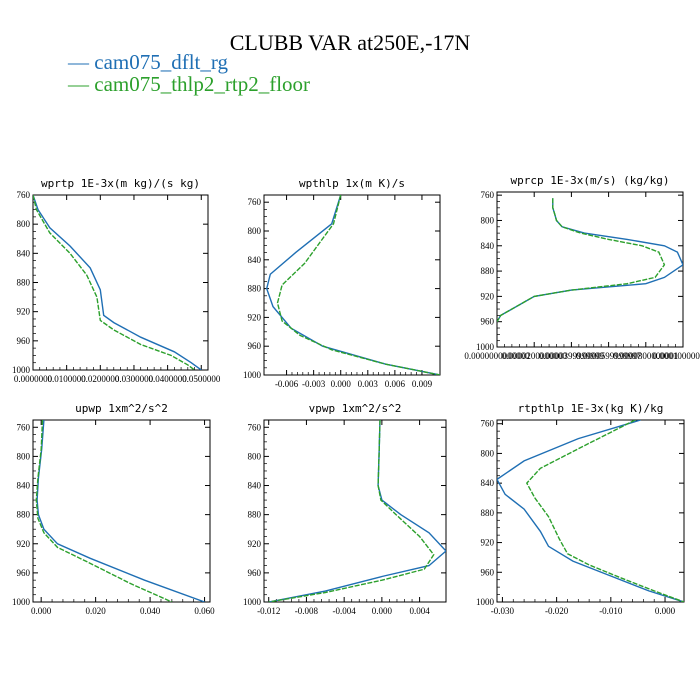 The width and height of the screenshot is (700, 700). I want to click on x-tick-label: 0.0000200000000, so click(535, 356).